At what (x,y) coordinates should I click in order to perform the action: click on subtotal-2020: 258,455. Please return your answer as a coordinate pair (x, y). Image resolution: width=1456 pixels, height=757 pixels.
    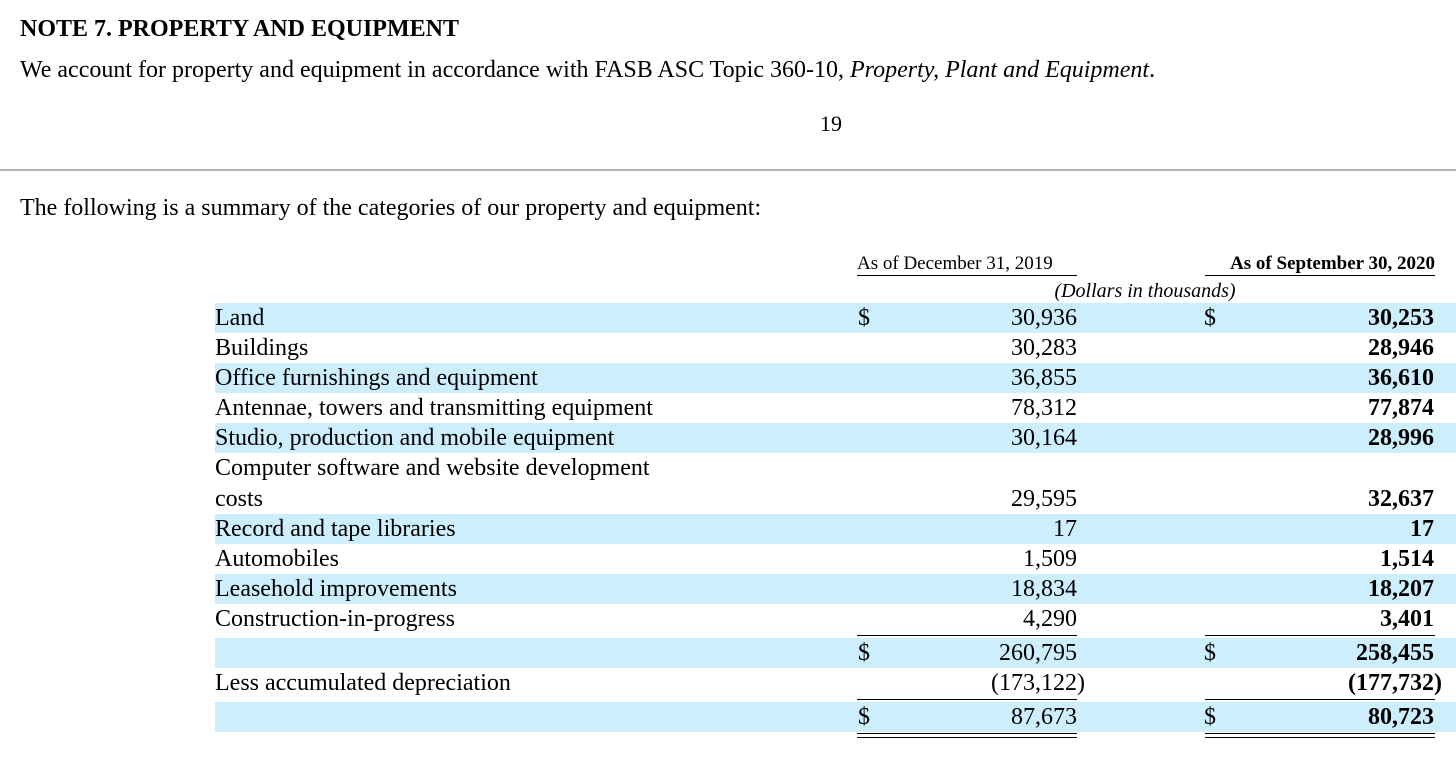
    Looking at the image, I should click on (1395, 653).